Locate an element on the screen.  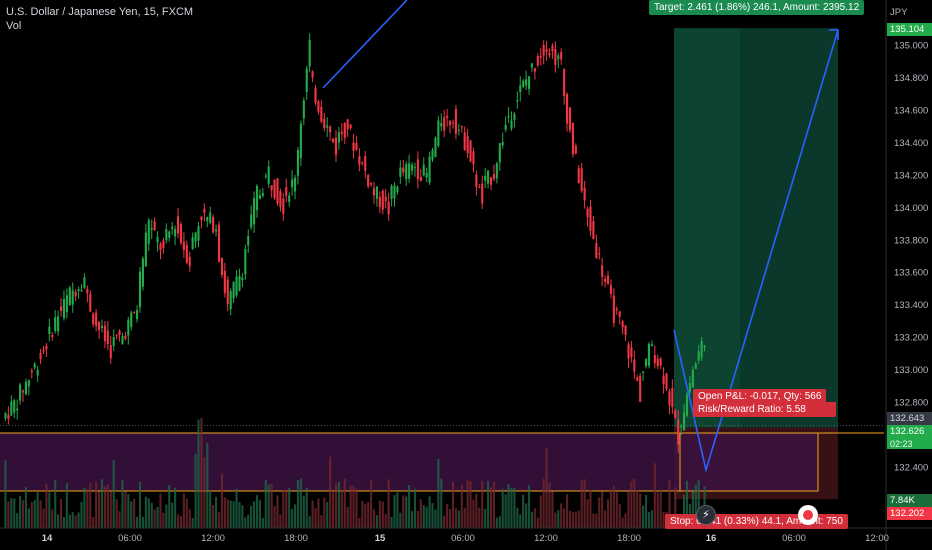
open-pnl-label: Open P&L: -0.017, Qty: 566 is located at coordinates (760, 396).